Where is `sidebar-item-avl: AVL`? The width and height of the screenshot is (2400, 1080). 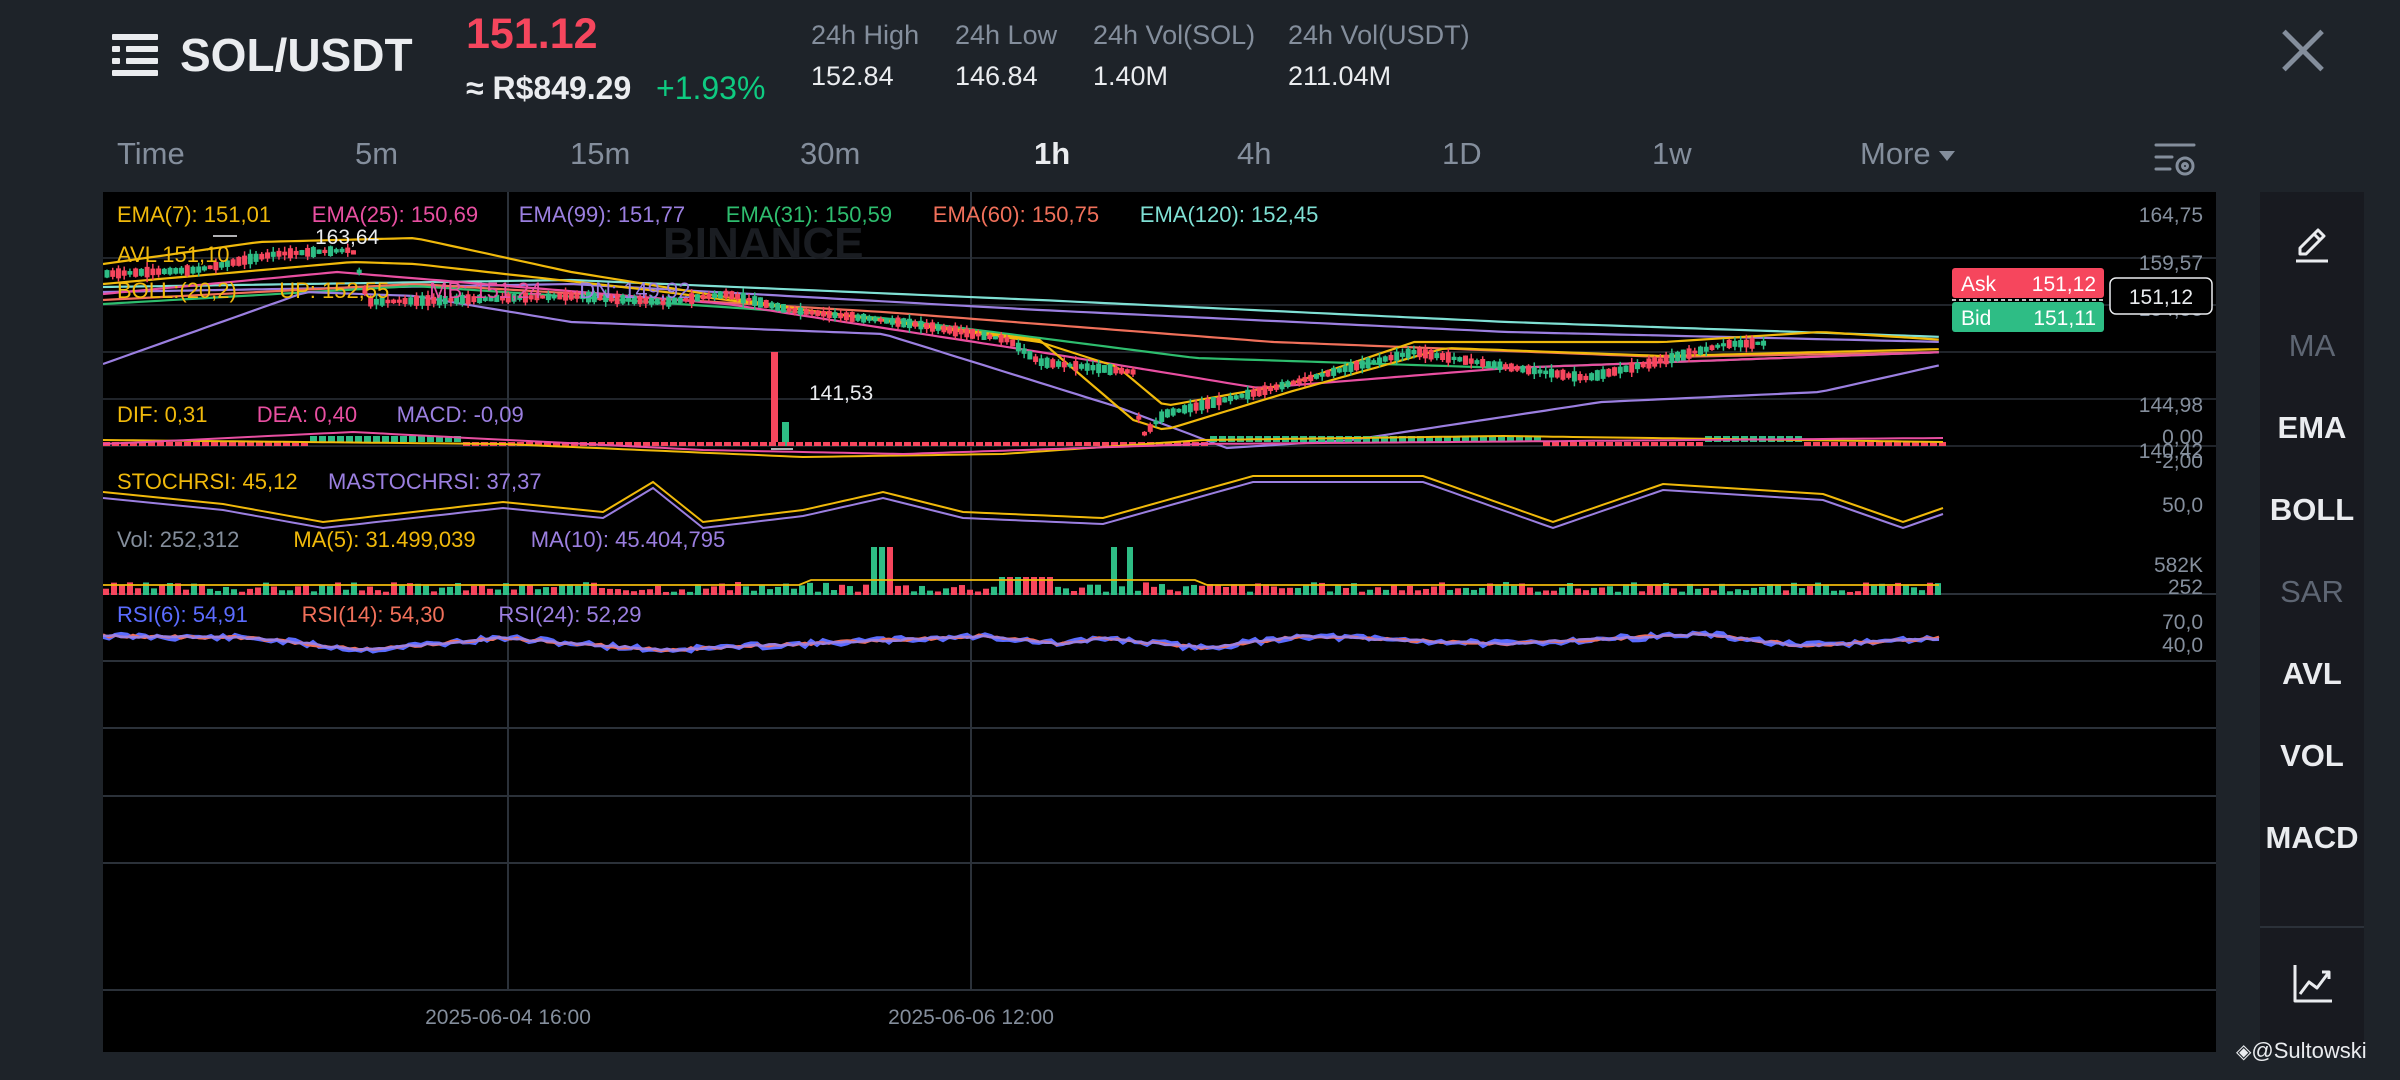 sidebar-item-avl: AVL is located at coordinates (2312, 673).